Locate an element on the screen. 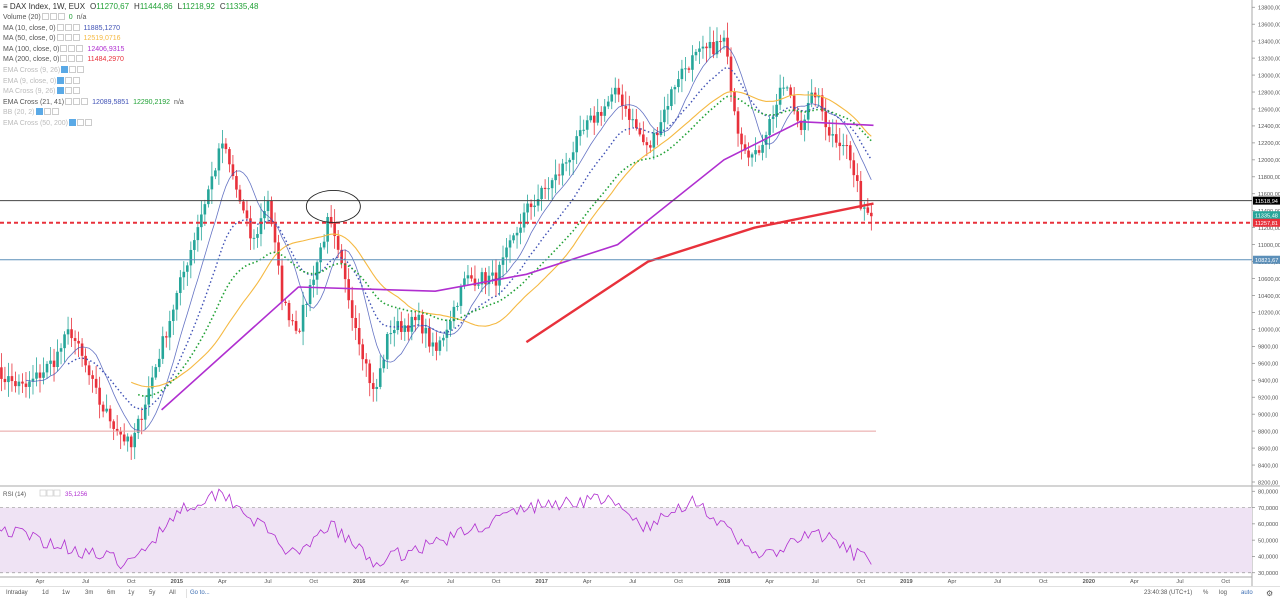 The image size is (1280, 600). price-tick-label: 10400,00 is located at coordinates (1269, 297).